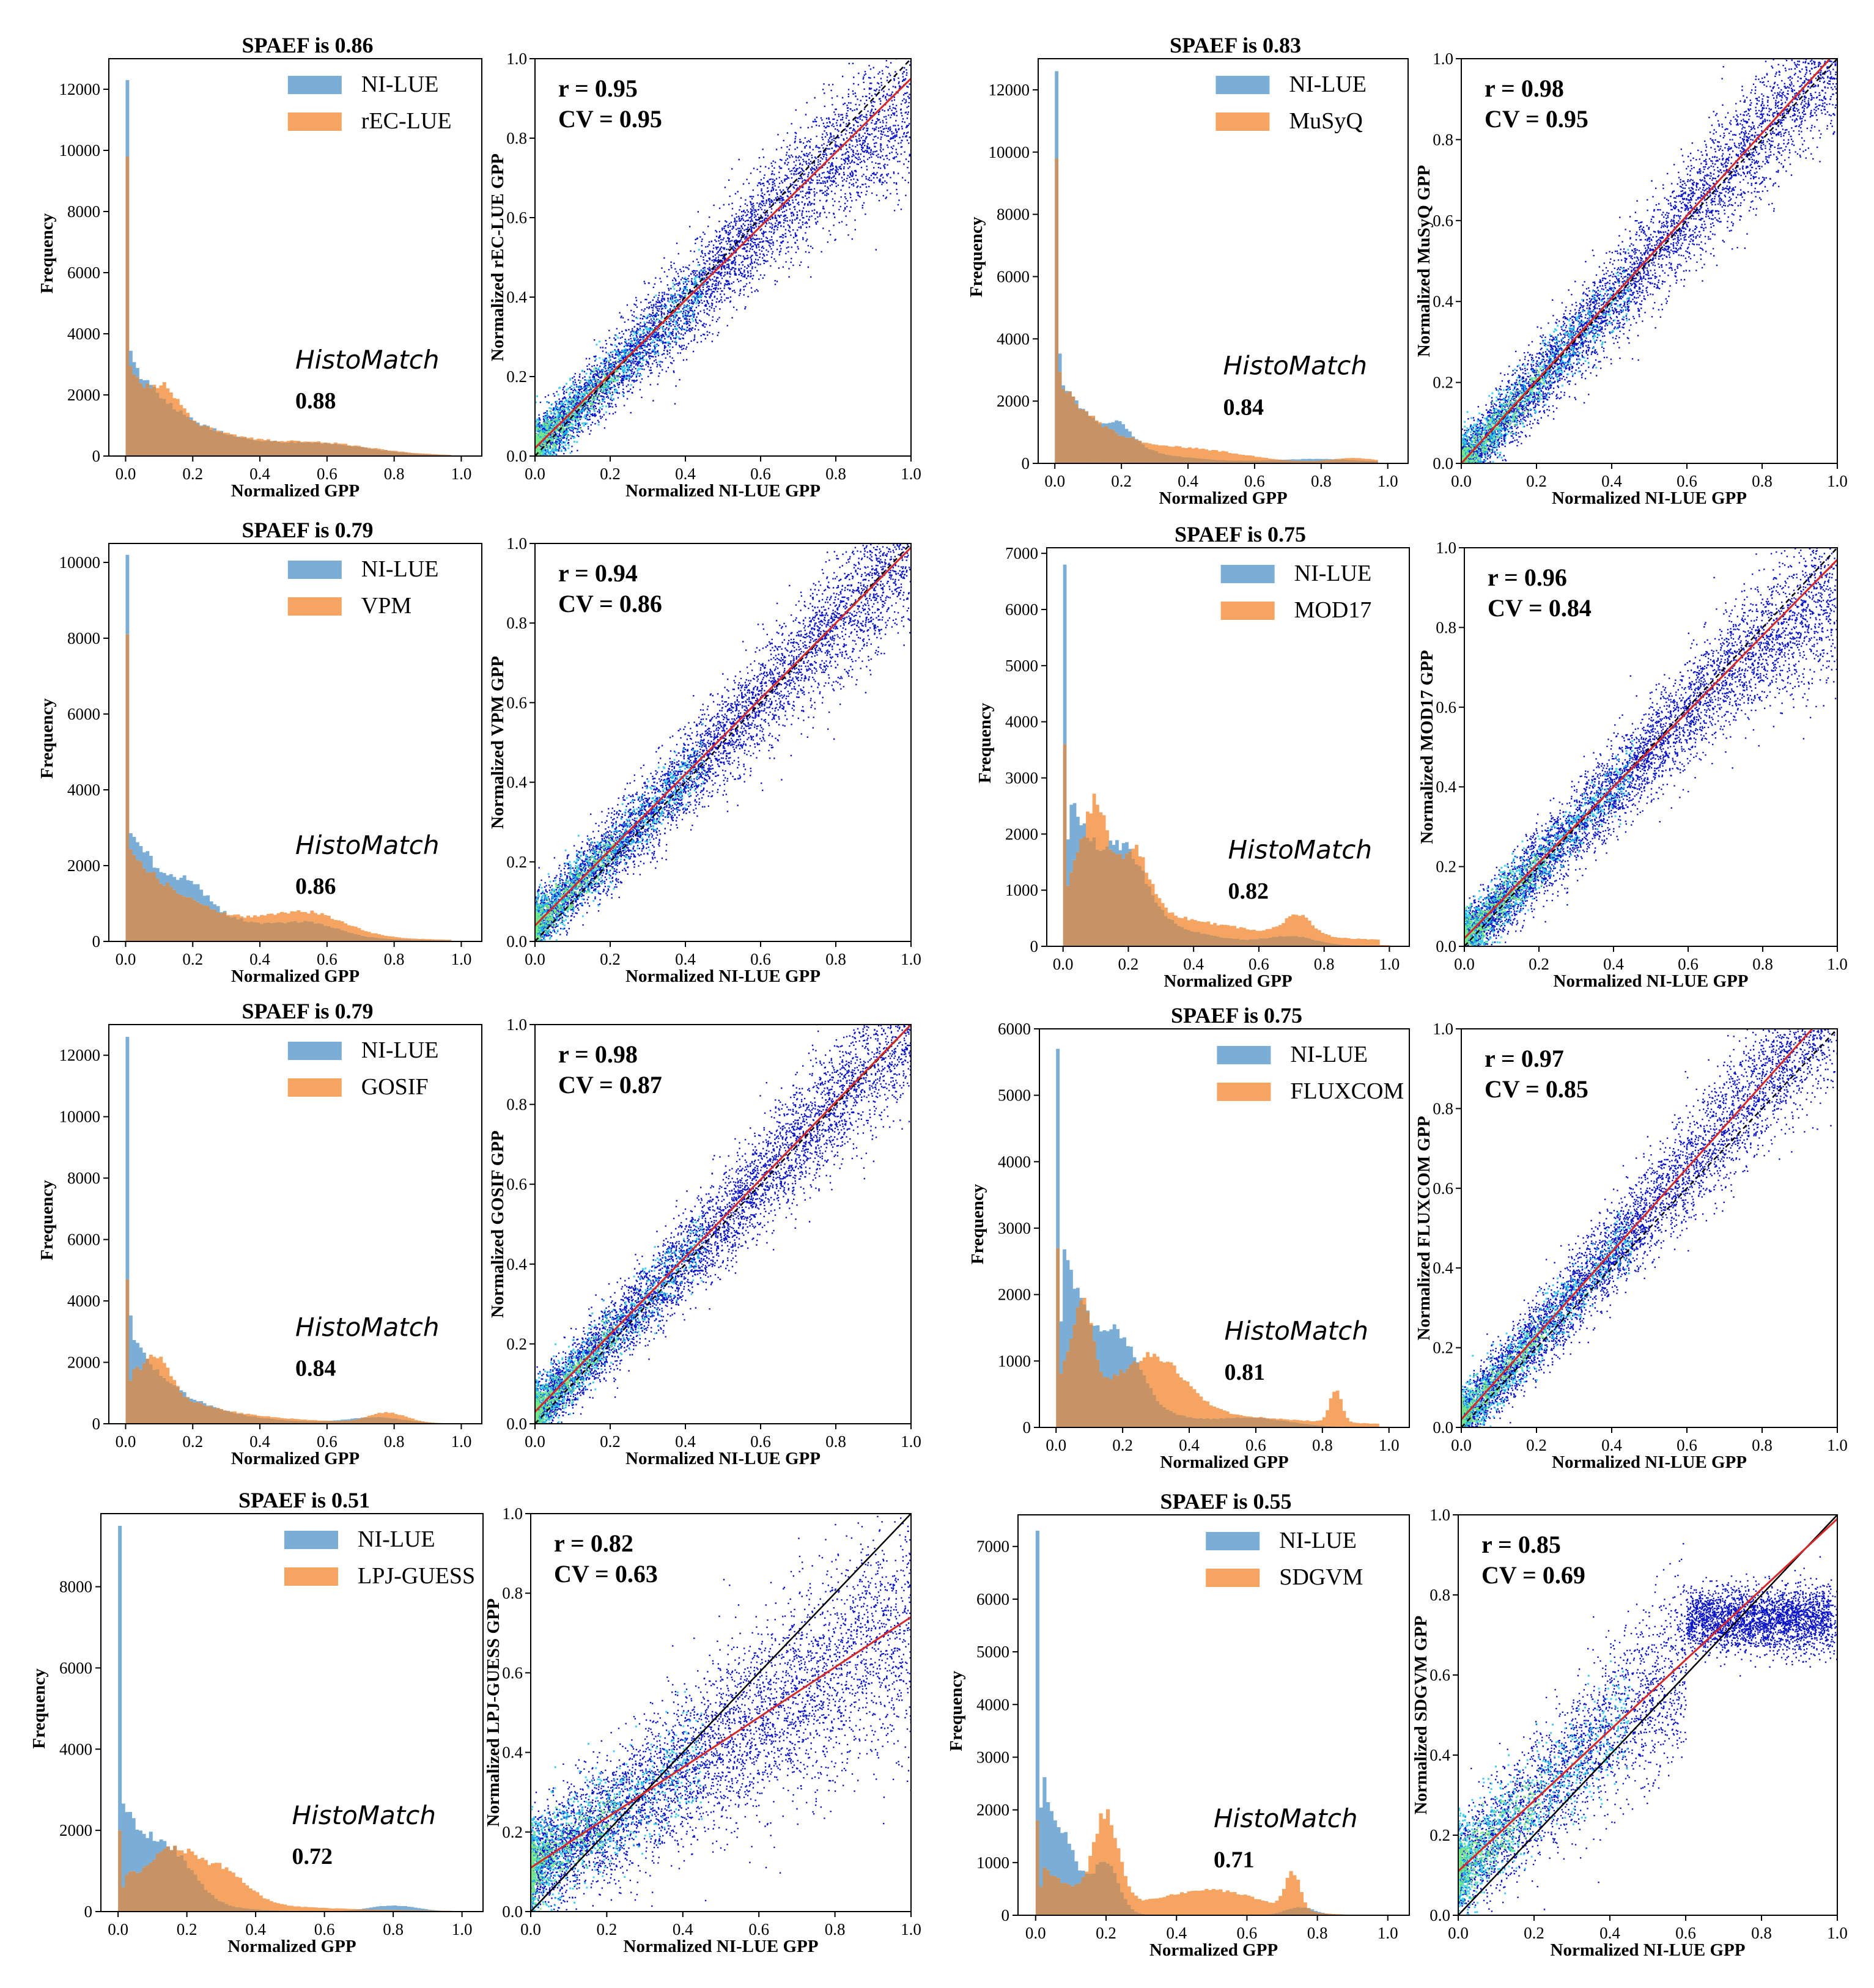 This screenshot has height=1988, width=1874. What do you see at coordinates (1322, 1445) in the screenshot?
I see `x-tick-label: 0.8` at bounding box center [1322, 1445].